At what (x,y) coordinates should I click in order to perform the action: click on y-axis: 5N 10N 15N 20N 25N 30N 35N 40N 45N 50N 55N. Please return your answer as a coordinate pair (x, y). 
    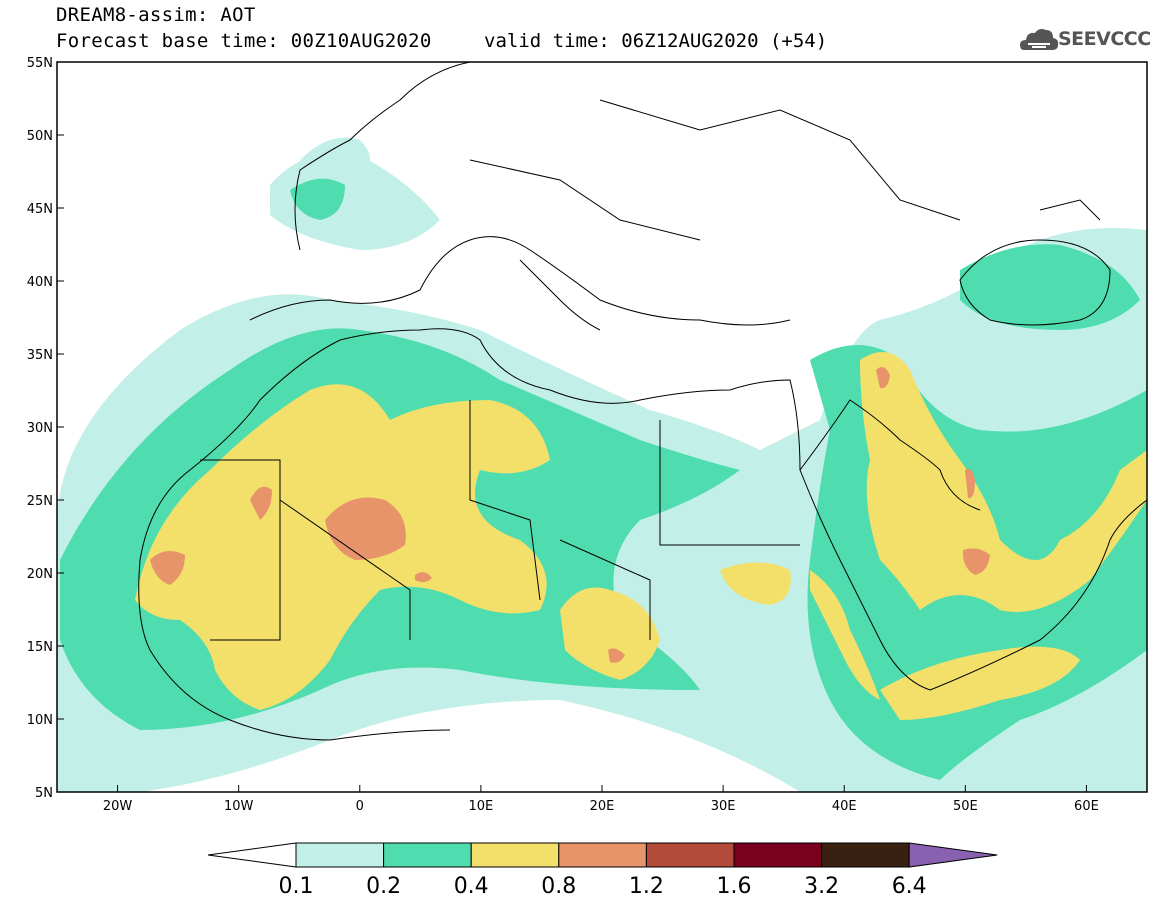
    Looking at the image, I should click on (45, 428).